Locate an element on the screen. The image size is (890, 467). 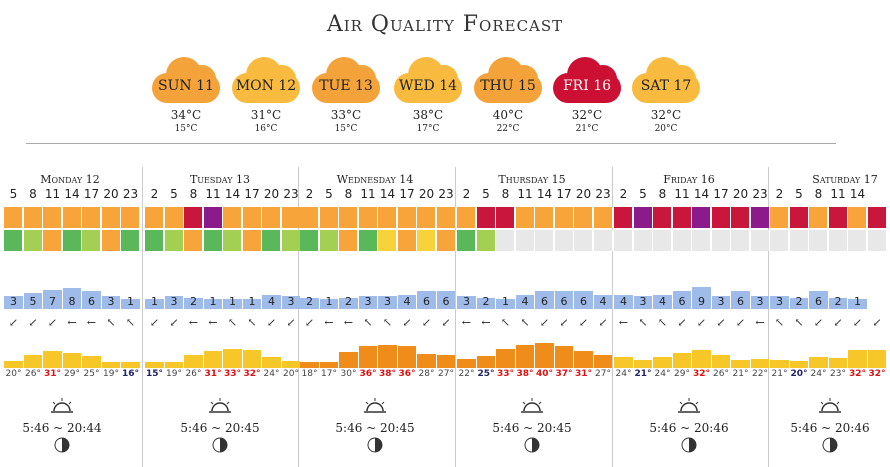
aqi-value: 7 is located at coordinates (52, 301).